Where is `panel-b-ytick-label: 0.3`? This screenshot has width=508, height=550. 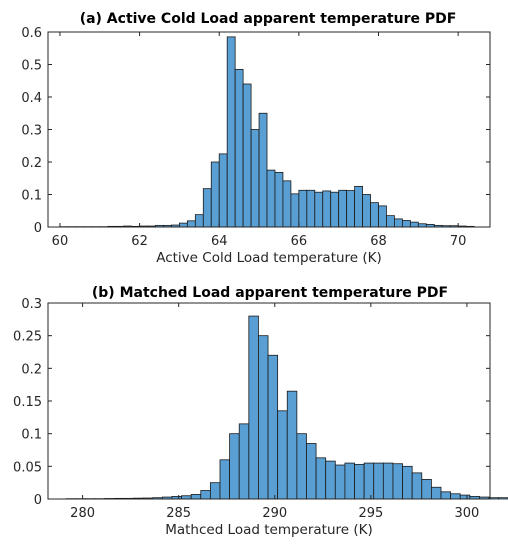 panel-b-ytick-label: 0.3 is located at coordinates (31, 304).